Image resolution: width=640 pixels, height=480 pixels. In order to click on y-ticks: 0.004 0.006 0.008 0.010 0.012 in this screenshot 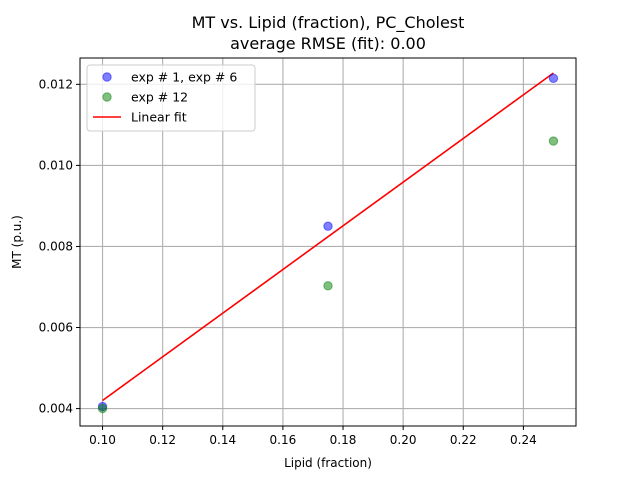, I will do `click(59, 246)`.